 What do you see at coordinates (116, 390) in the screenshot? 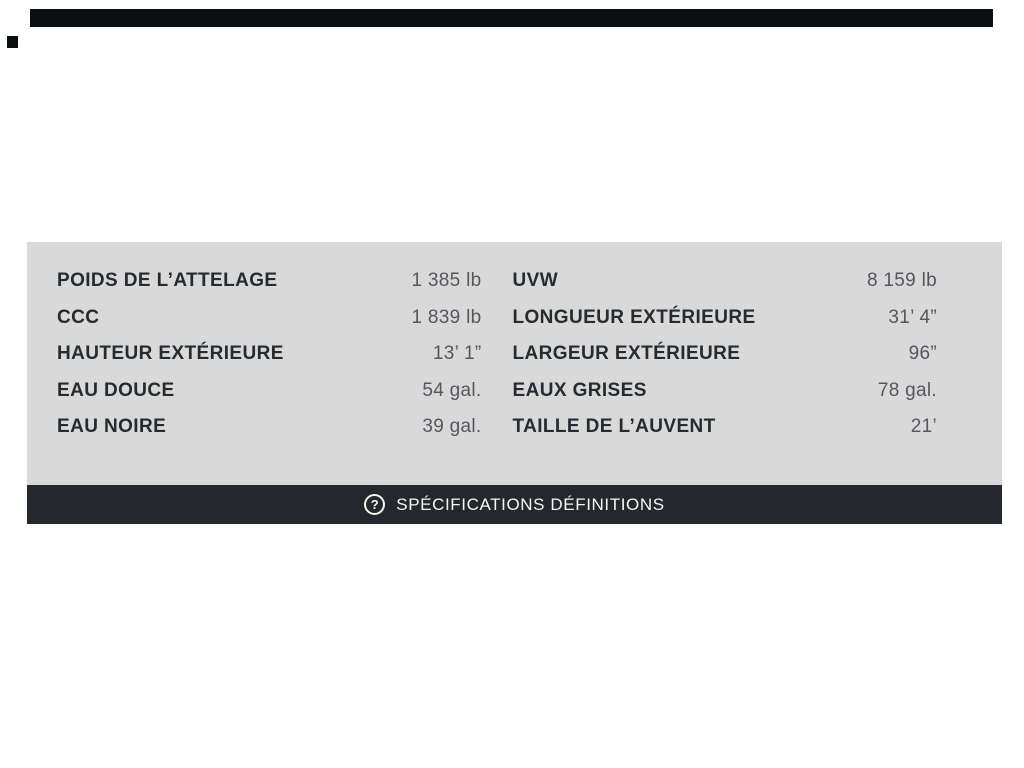
I see `spec-label: EAU DOUCE` at bounding box center [116, 390].